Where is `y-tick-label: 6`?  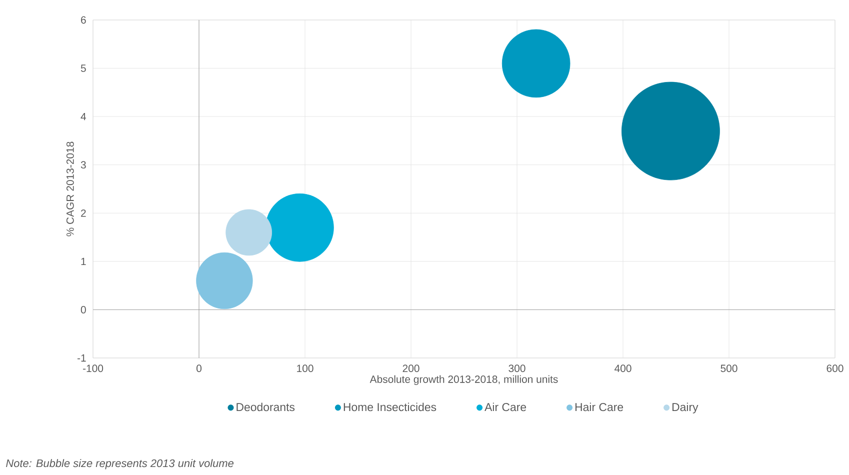 y-tick-label: 6 is located at coordinates (83, 20).